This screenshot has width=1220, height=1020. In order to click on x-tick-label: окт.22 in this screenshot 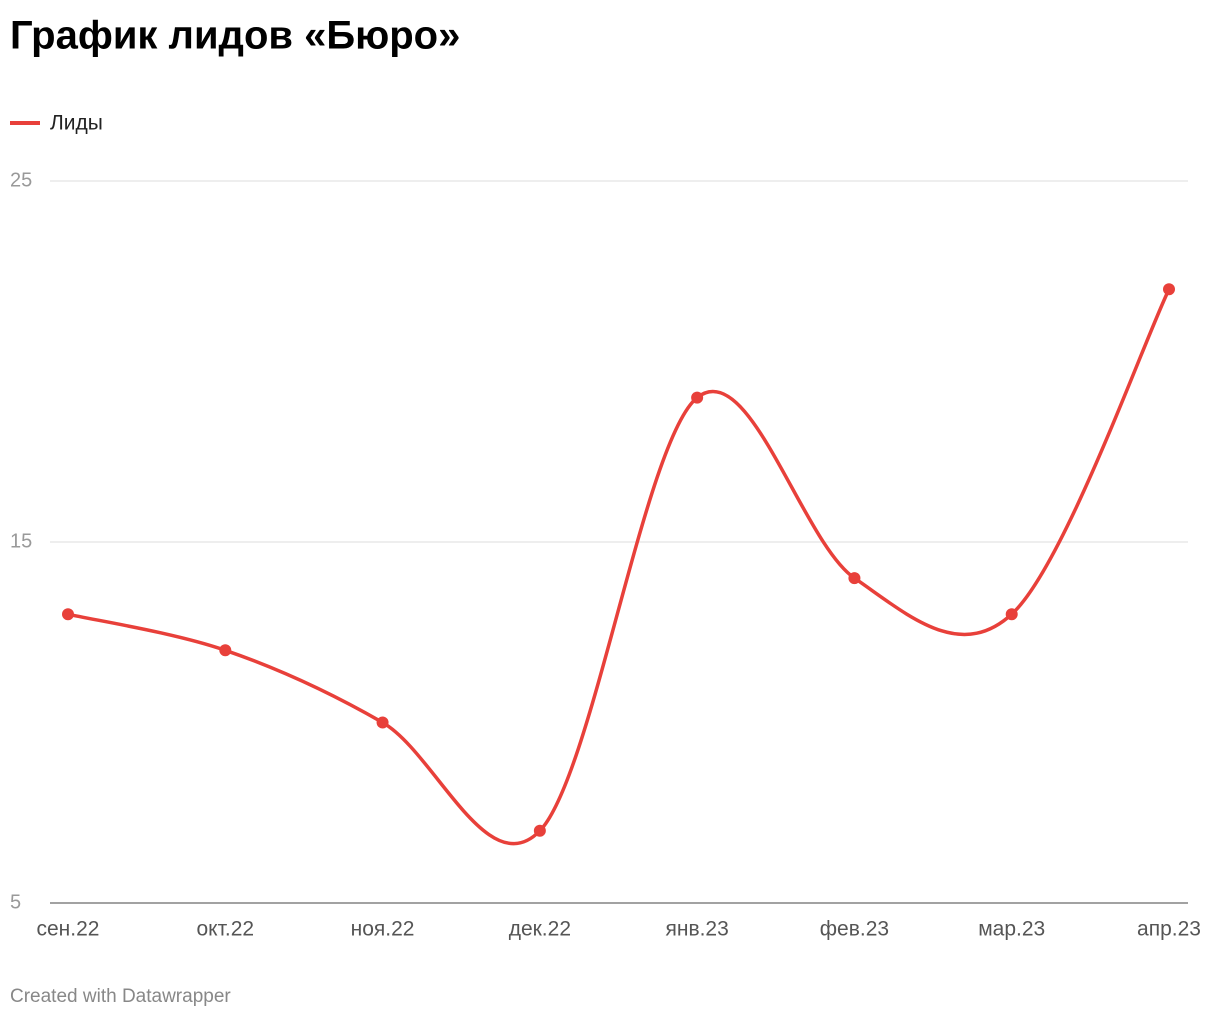, I will do `click(225, 929)`.